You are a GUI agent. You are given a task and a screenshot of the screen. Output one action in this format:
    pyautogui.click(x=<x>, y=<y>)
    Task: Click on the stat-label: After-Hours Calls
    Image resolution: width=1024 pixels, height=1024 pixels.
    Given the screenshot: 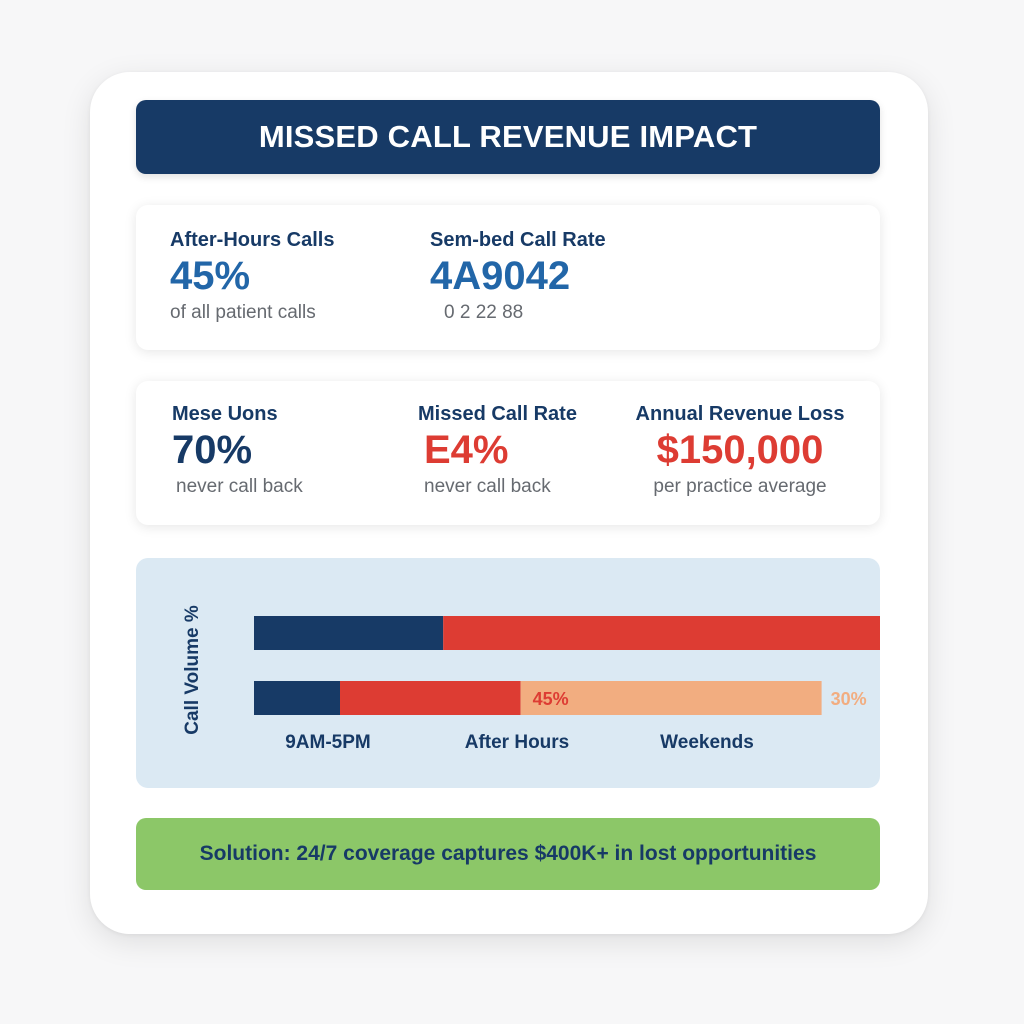 What is the action you would take?
    pyautogui.click(x=252, y=240)
    